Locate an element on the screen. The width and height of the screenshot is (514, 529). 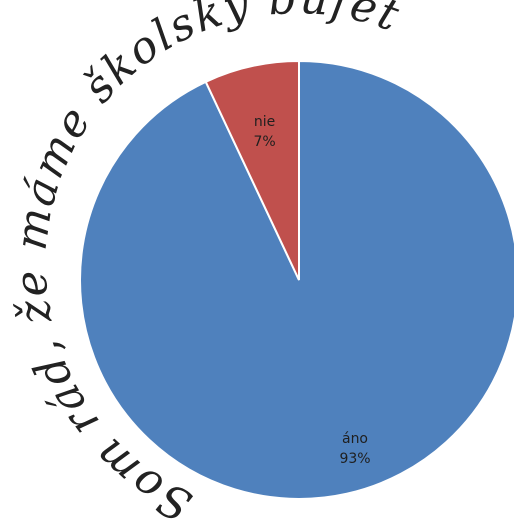
slice-value-label-nie: 7% is located at coordinates (264, 142).